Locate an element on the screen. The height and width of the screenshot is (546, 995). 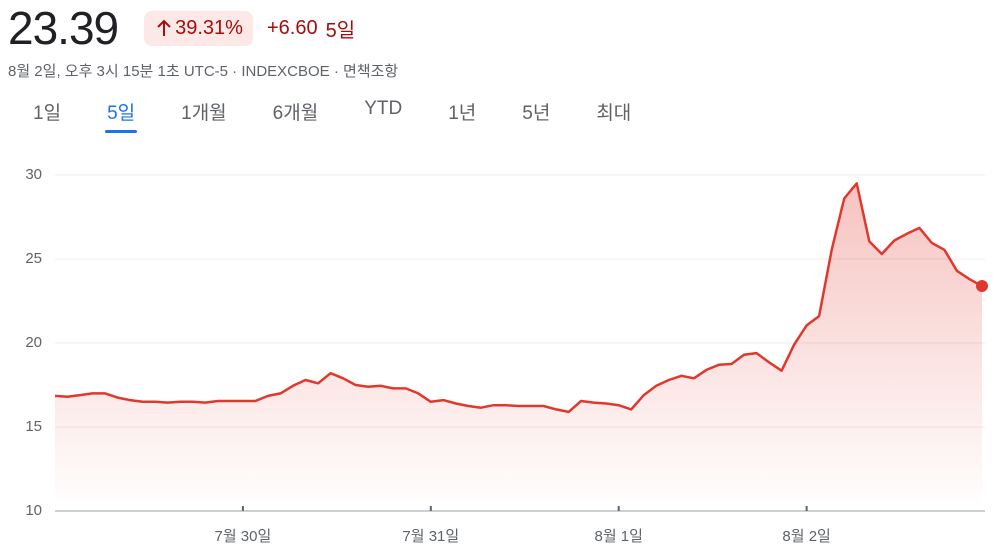
x-tick-label: 8월 1일 is located at coordinates (618, 536).